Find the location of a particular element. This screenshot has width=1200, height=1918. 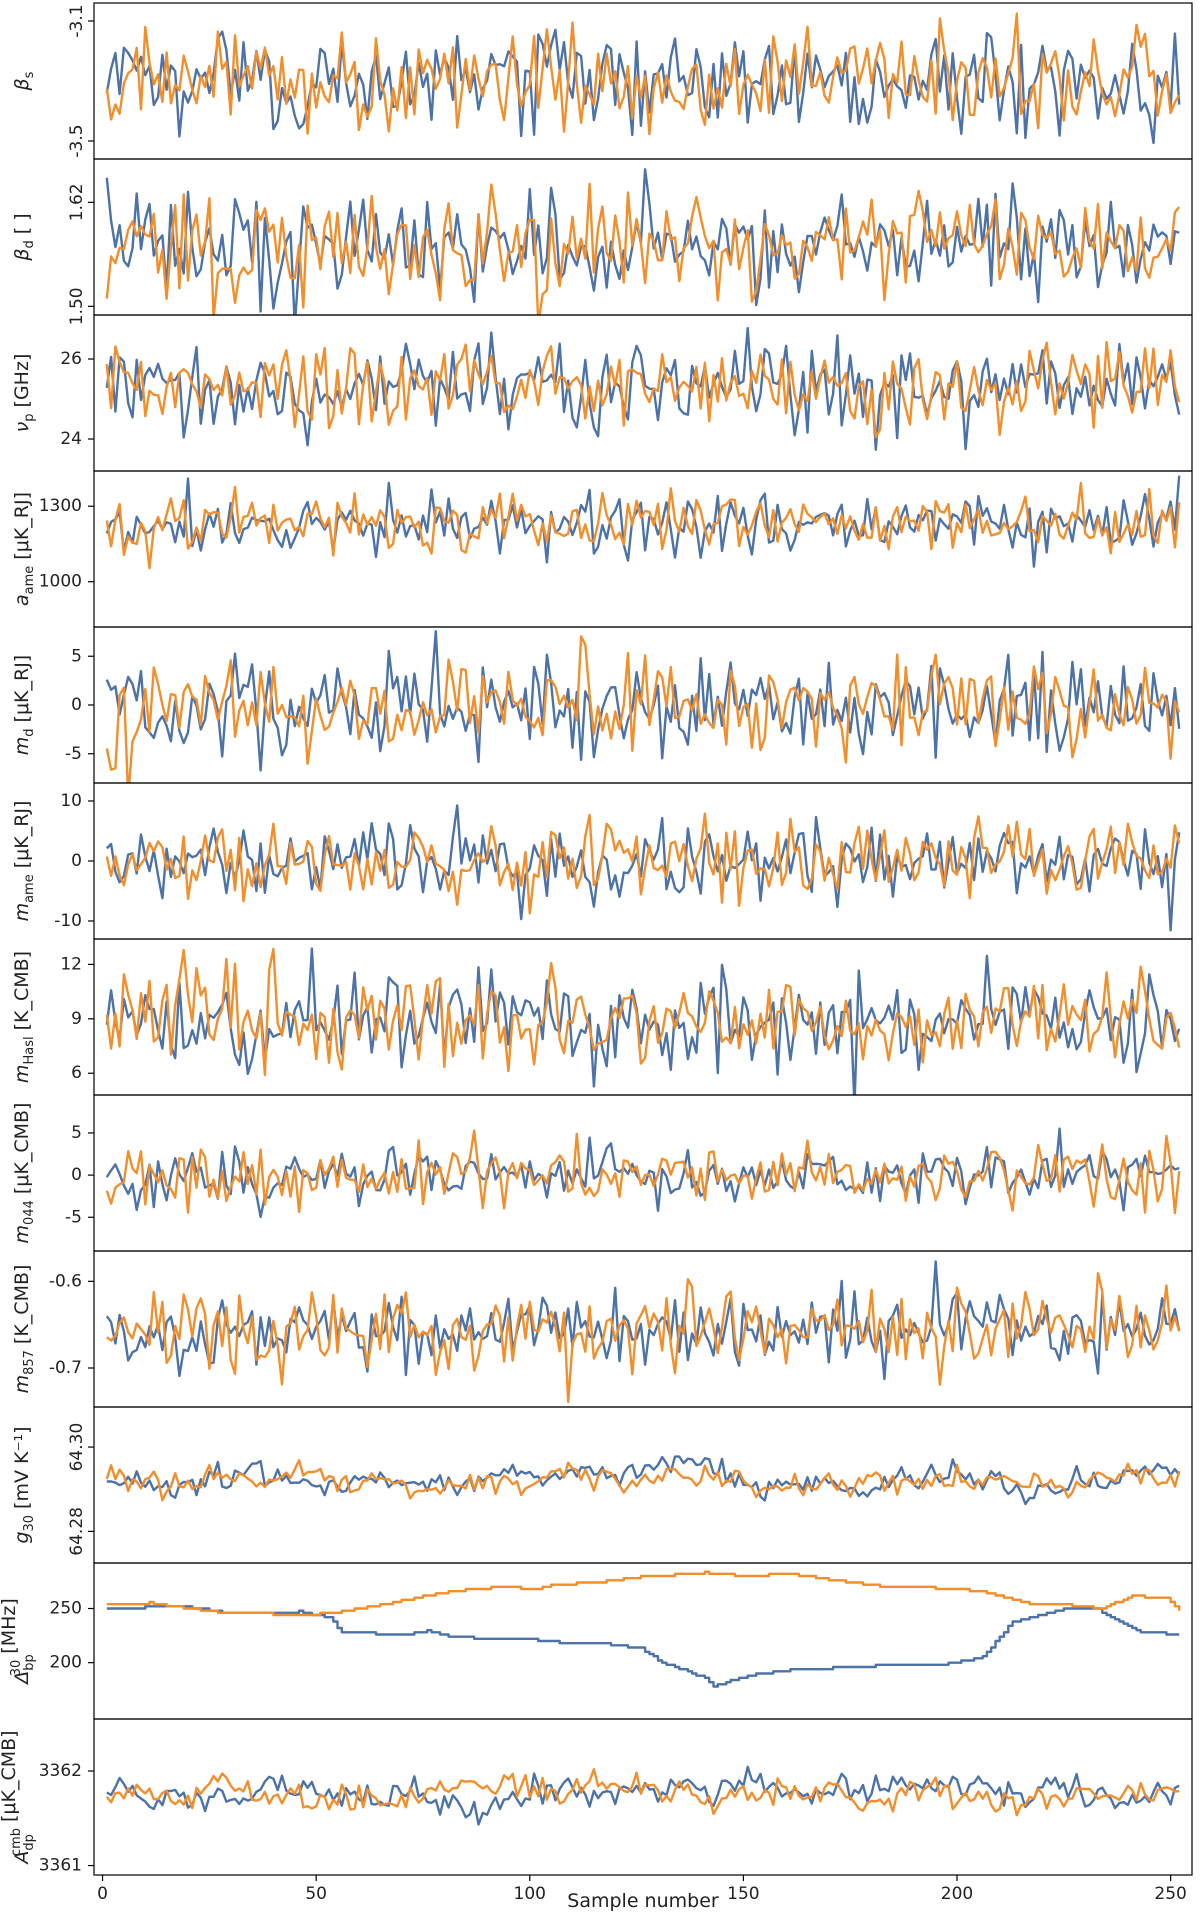

panel-3: 26 24 νp[GHz] is located at coordinates (602, 393).